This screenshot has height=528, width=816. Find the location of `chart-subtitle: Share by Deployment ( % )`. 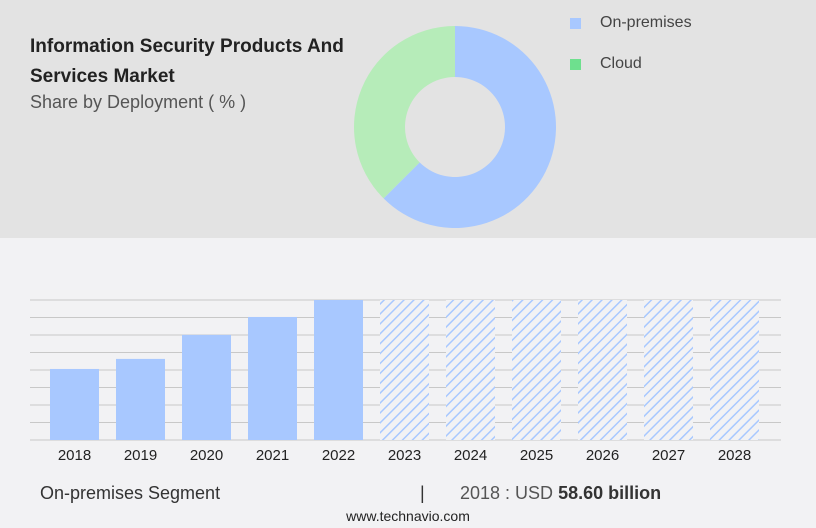

chart-subtitle: Share by Deployment ( % ) is located at coordinates (138, 102).